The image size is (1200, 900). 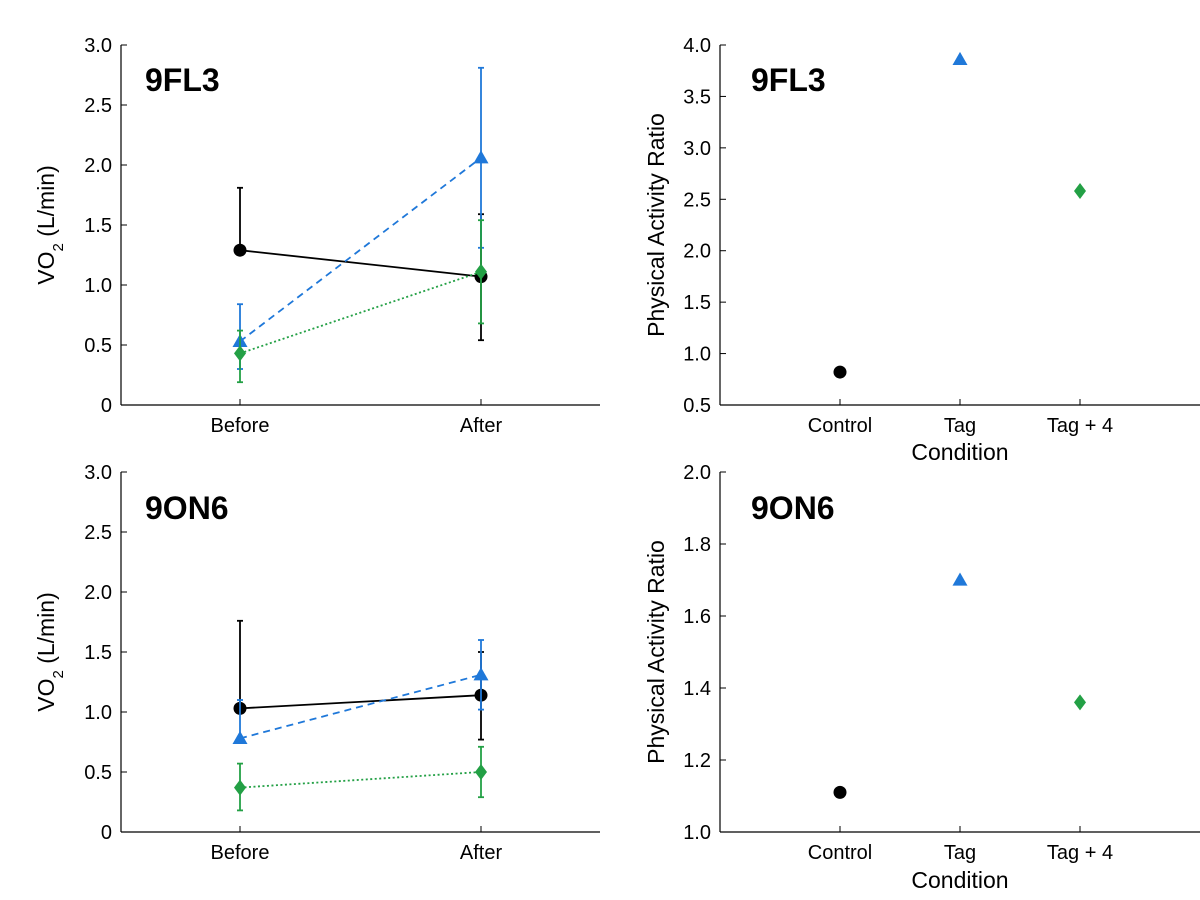 I want to click on y-tick-label: 1.2, so click(x=697, y=761).